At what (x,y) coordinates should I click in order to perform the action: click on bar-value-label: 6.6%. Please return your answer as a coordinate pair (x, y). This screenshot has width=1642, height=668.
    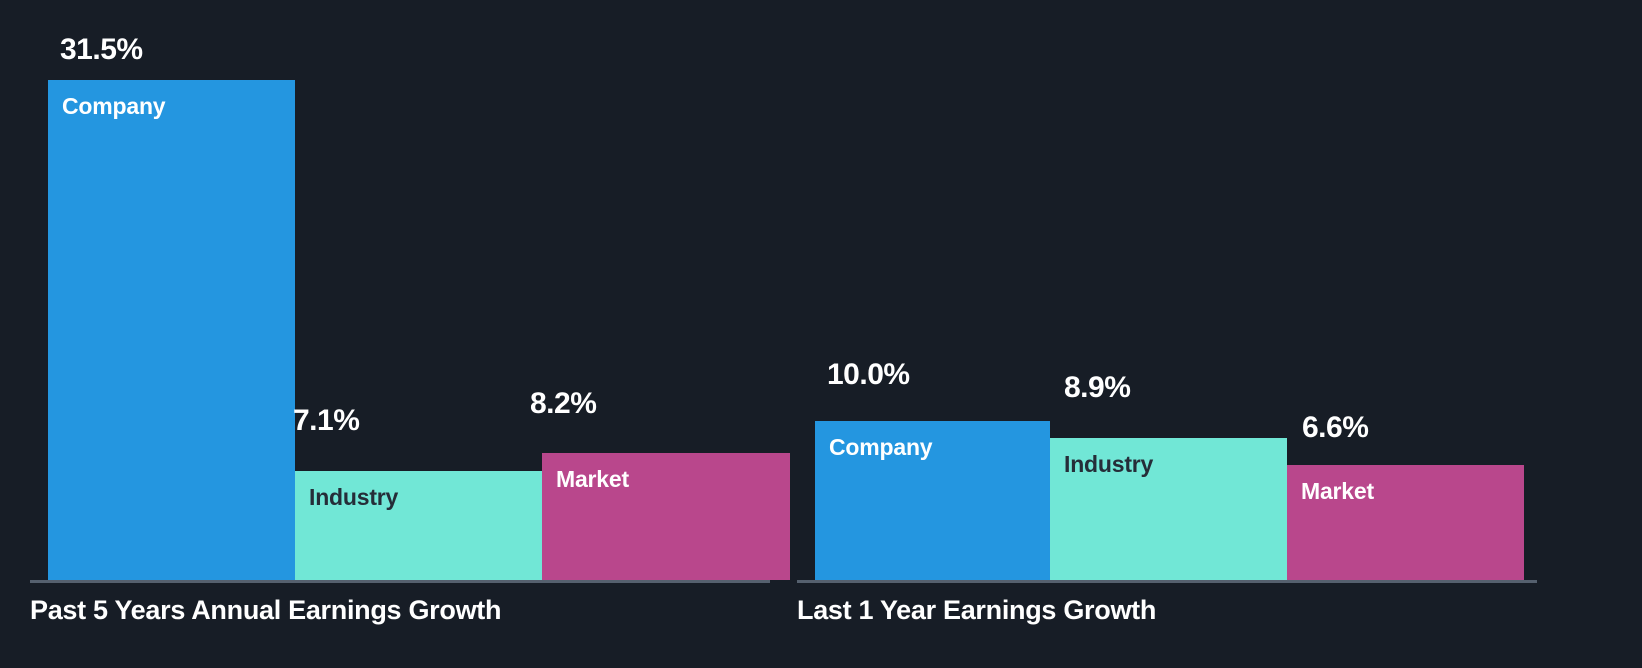
    Looking at the image, I should click on (1335, 427).